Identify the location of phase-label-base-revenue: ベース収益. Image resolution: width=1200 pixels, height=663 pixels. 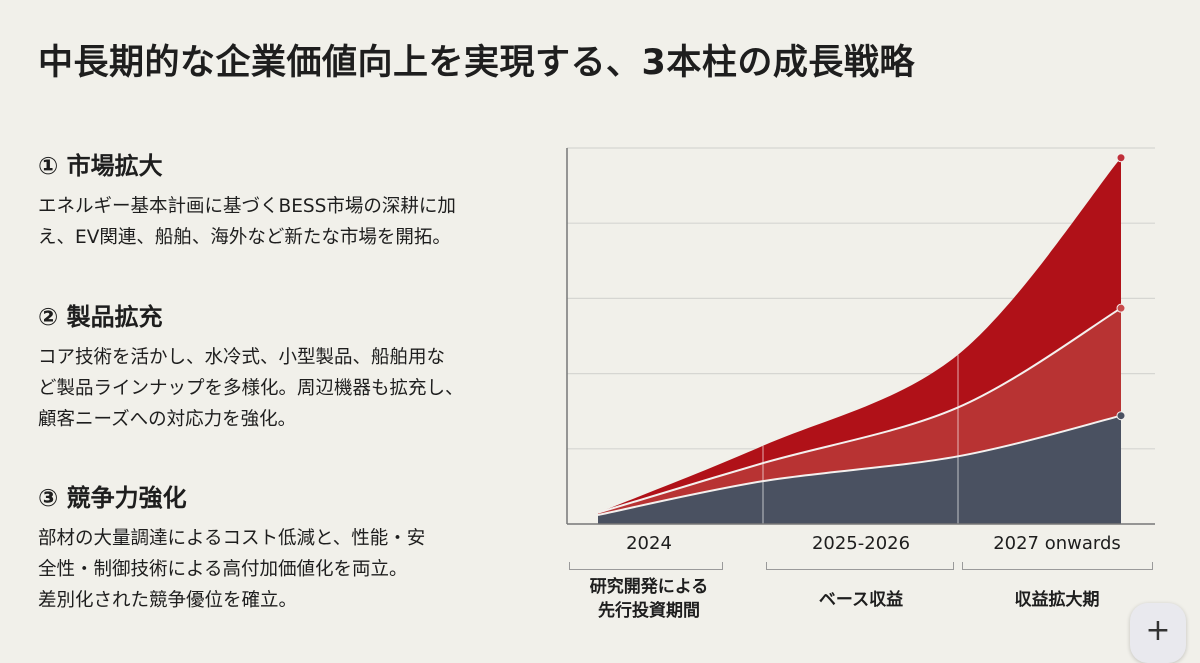
(861, 600).